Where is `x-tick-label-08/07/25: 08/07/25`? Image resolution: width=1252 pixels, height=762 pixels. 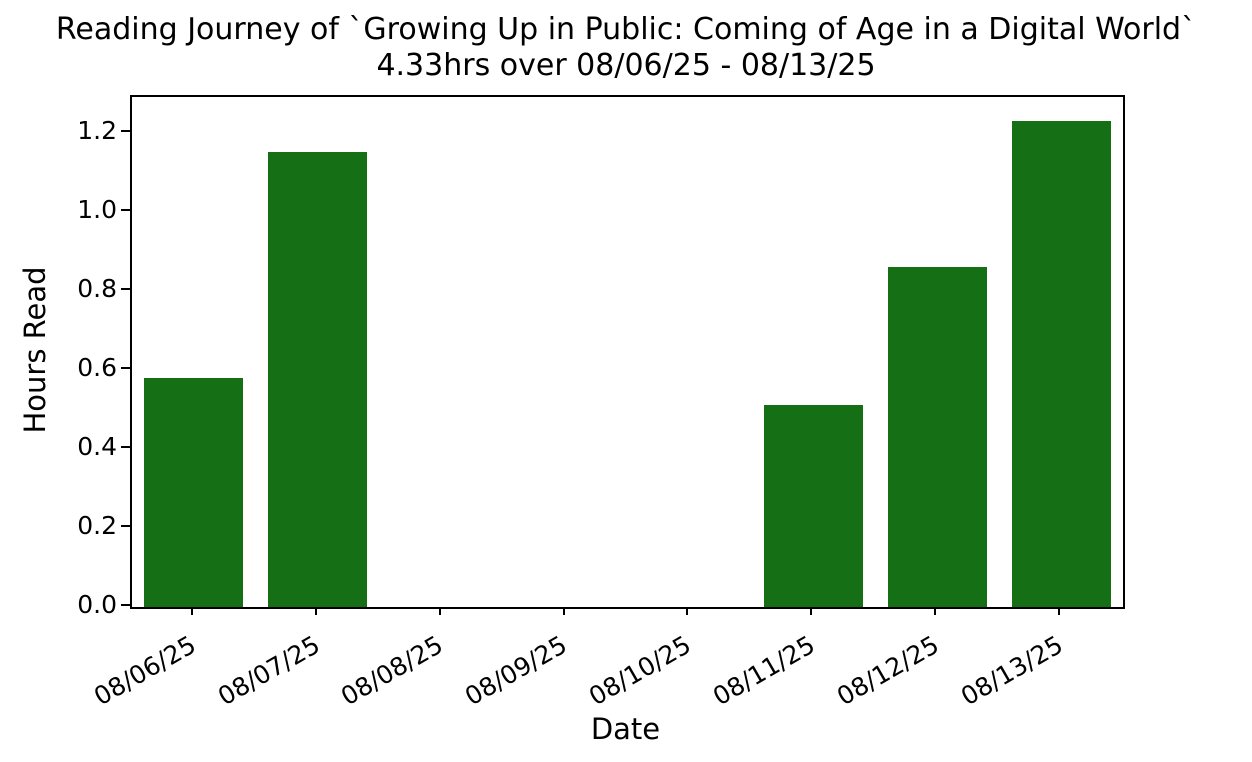 x-tick-label-08/07/25: 08/07/25 is located at coordinates (268, 671).